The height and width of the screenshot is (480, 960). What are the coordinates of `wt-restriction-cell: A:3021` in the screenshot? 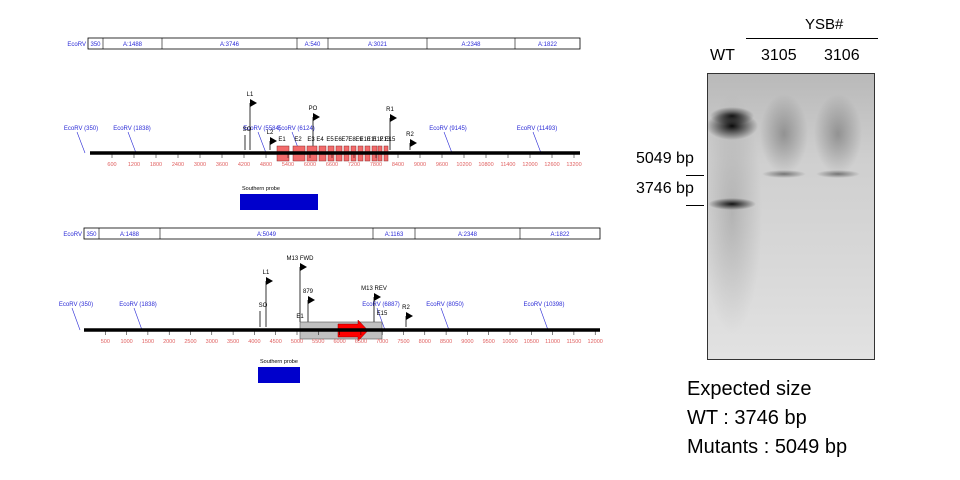 It's located at (378, 45).